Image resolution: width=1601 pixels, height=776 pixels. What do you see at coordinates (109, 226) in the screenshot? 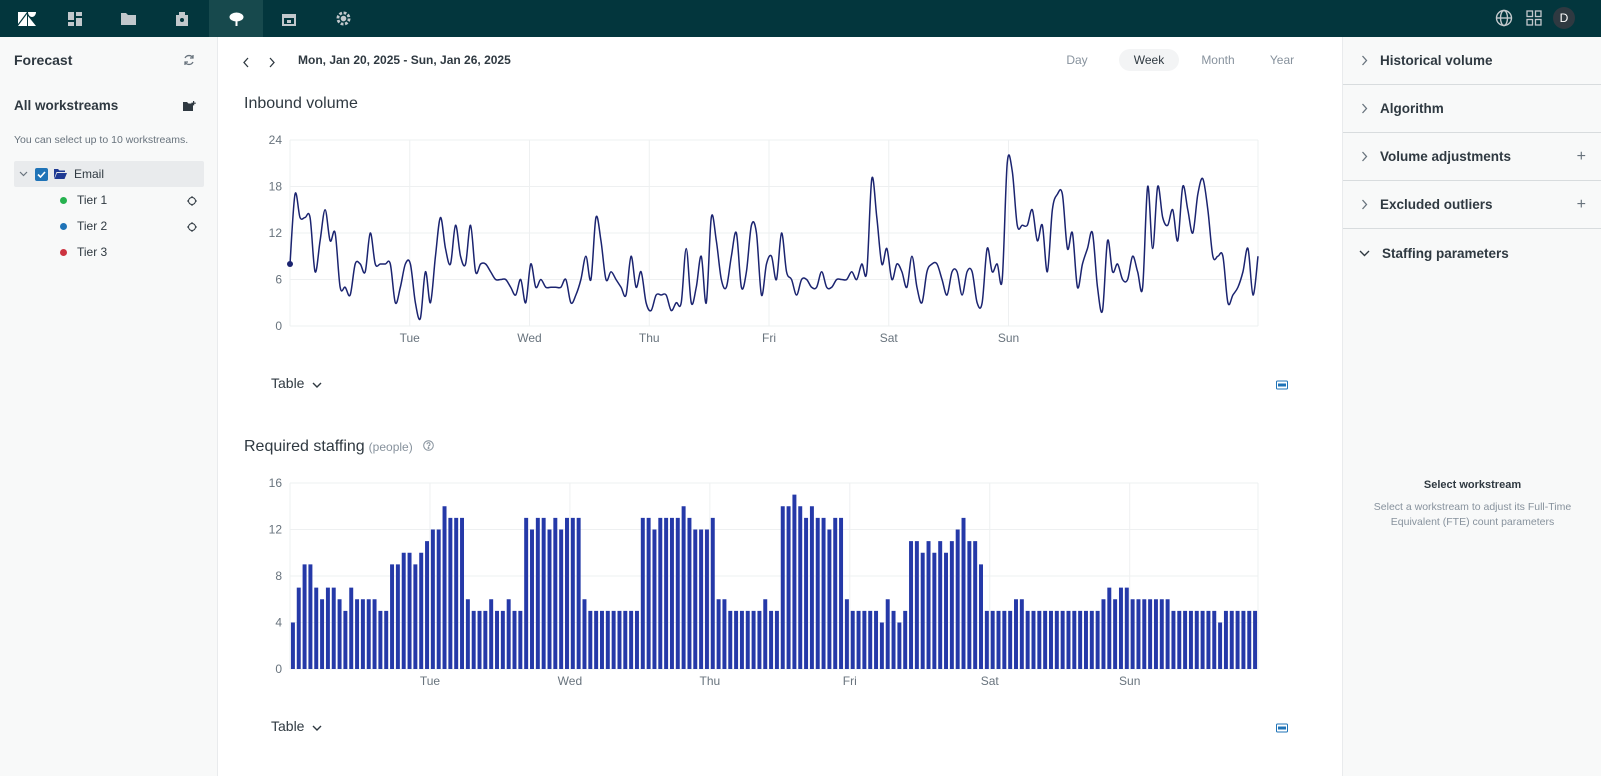
I see `list-item: Tier 2` at bounding box center [109, 226].